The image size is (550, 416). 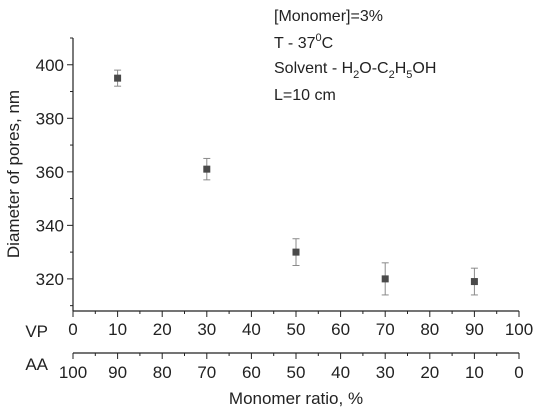 What do you see at coordinates (474, 329) in the screenshot?
I see `vp-tick-label: 90` at bounding box center [474, 329].